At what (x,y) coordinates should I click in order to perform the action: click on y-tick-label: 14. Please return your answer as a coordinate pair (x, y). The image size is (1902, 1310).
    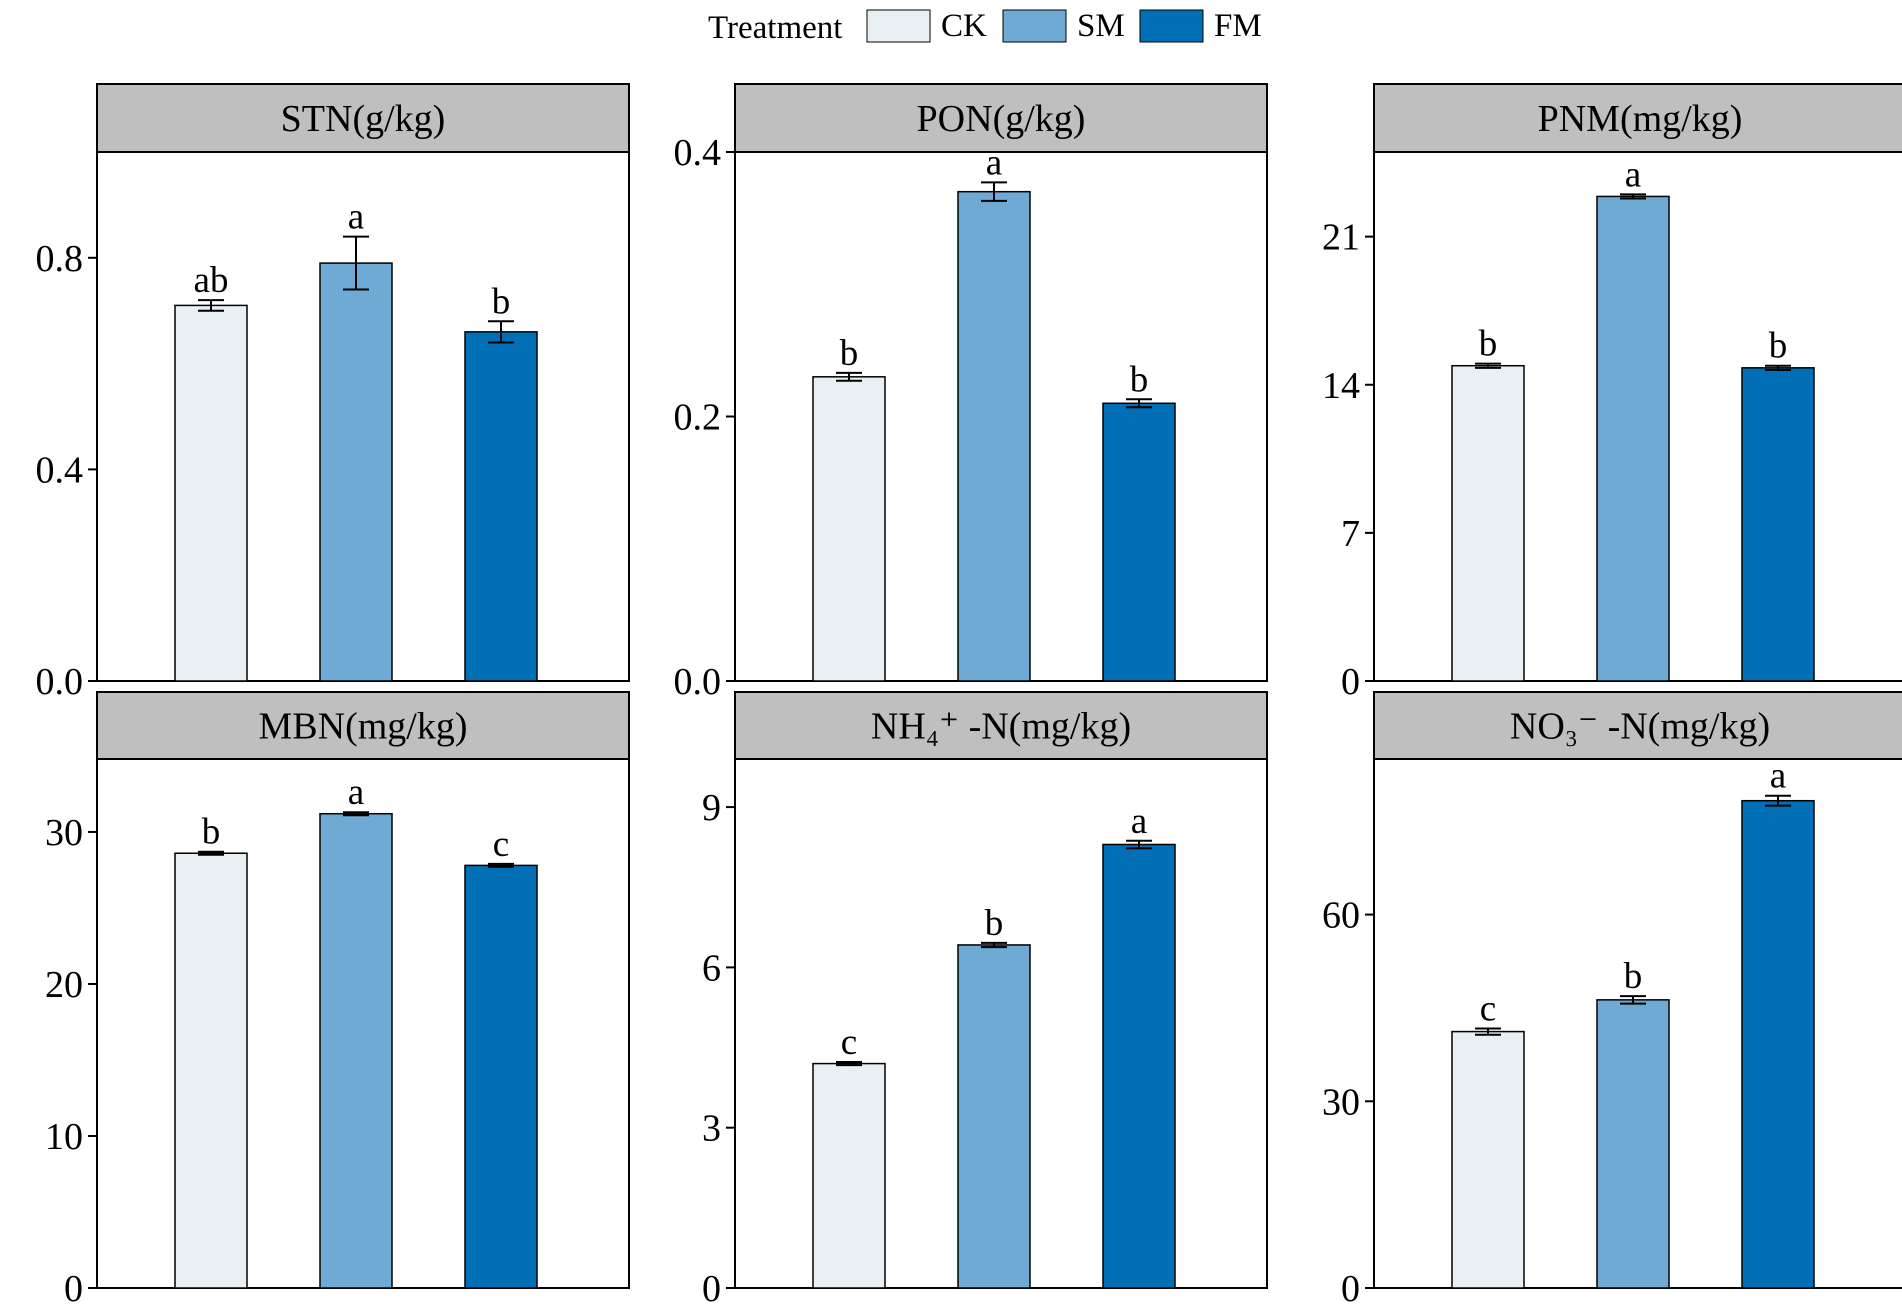
    Looking at the image, I should click on (1341, 386).